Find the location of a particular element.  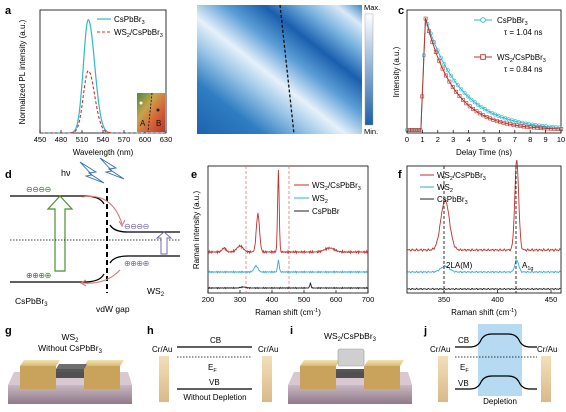

ws2-flake-g is located at coordinates (70, 373).